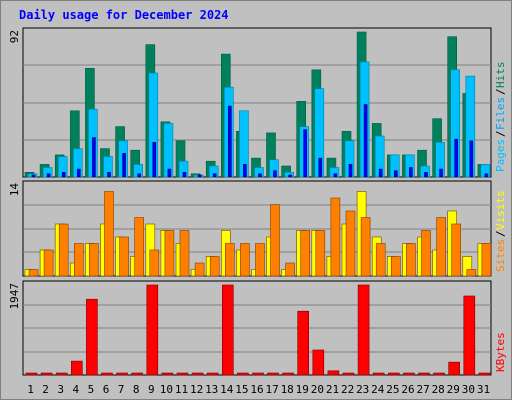 The height and width of the screenshot is (400, 512). Describe the element at coordinates (91, 389) in the screenshot. I see `x-tick-label: 5` at that location.